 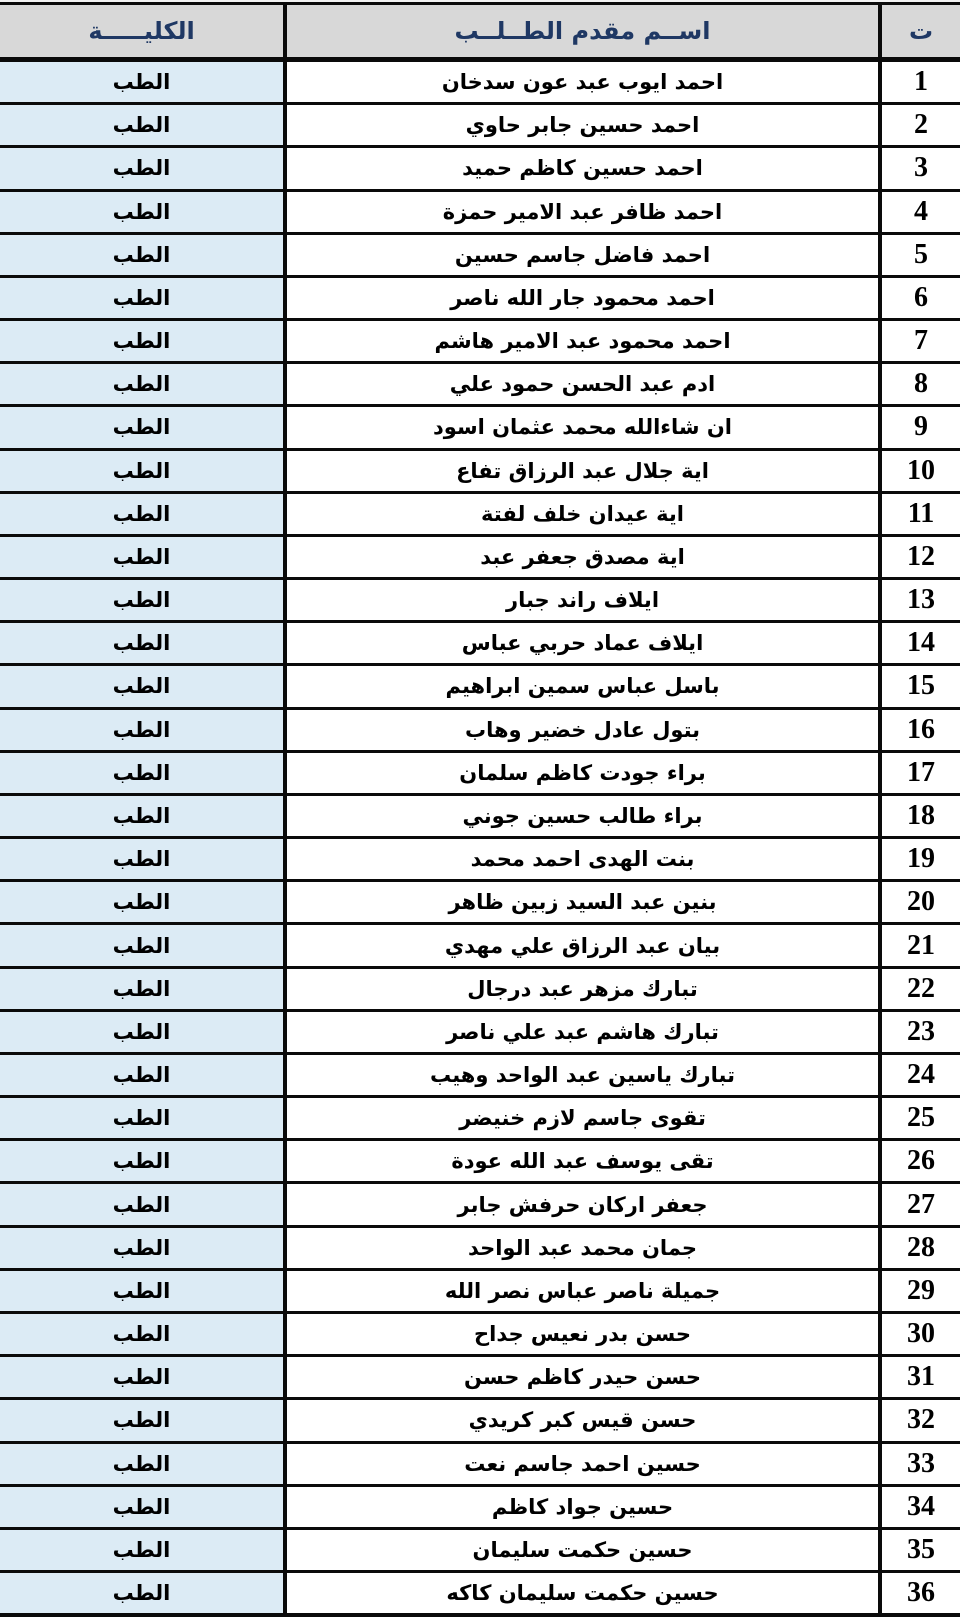 I want to click on applicant-name-cell: تبارك هاشم عبد علي ناصر, so click(x=582, y=1031).